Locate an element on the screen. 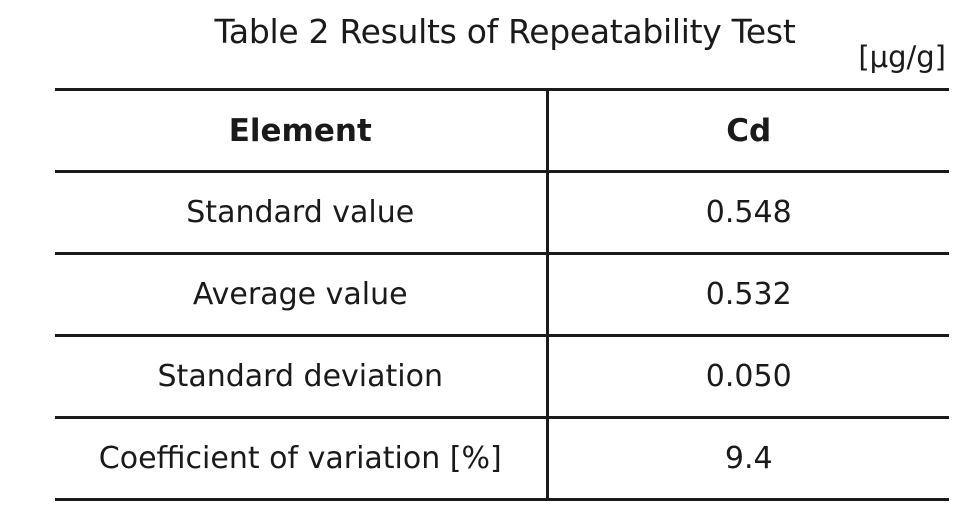  row-label: Standard deviation is located at coordinates (302, 376).